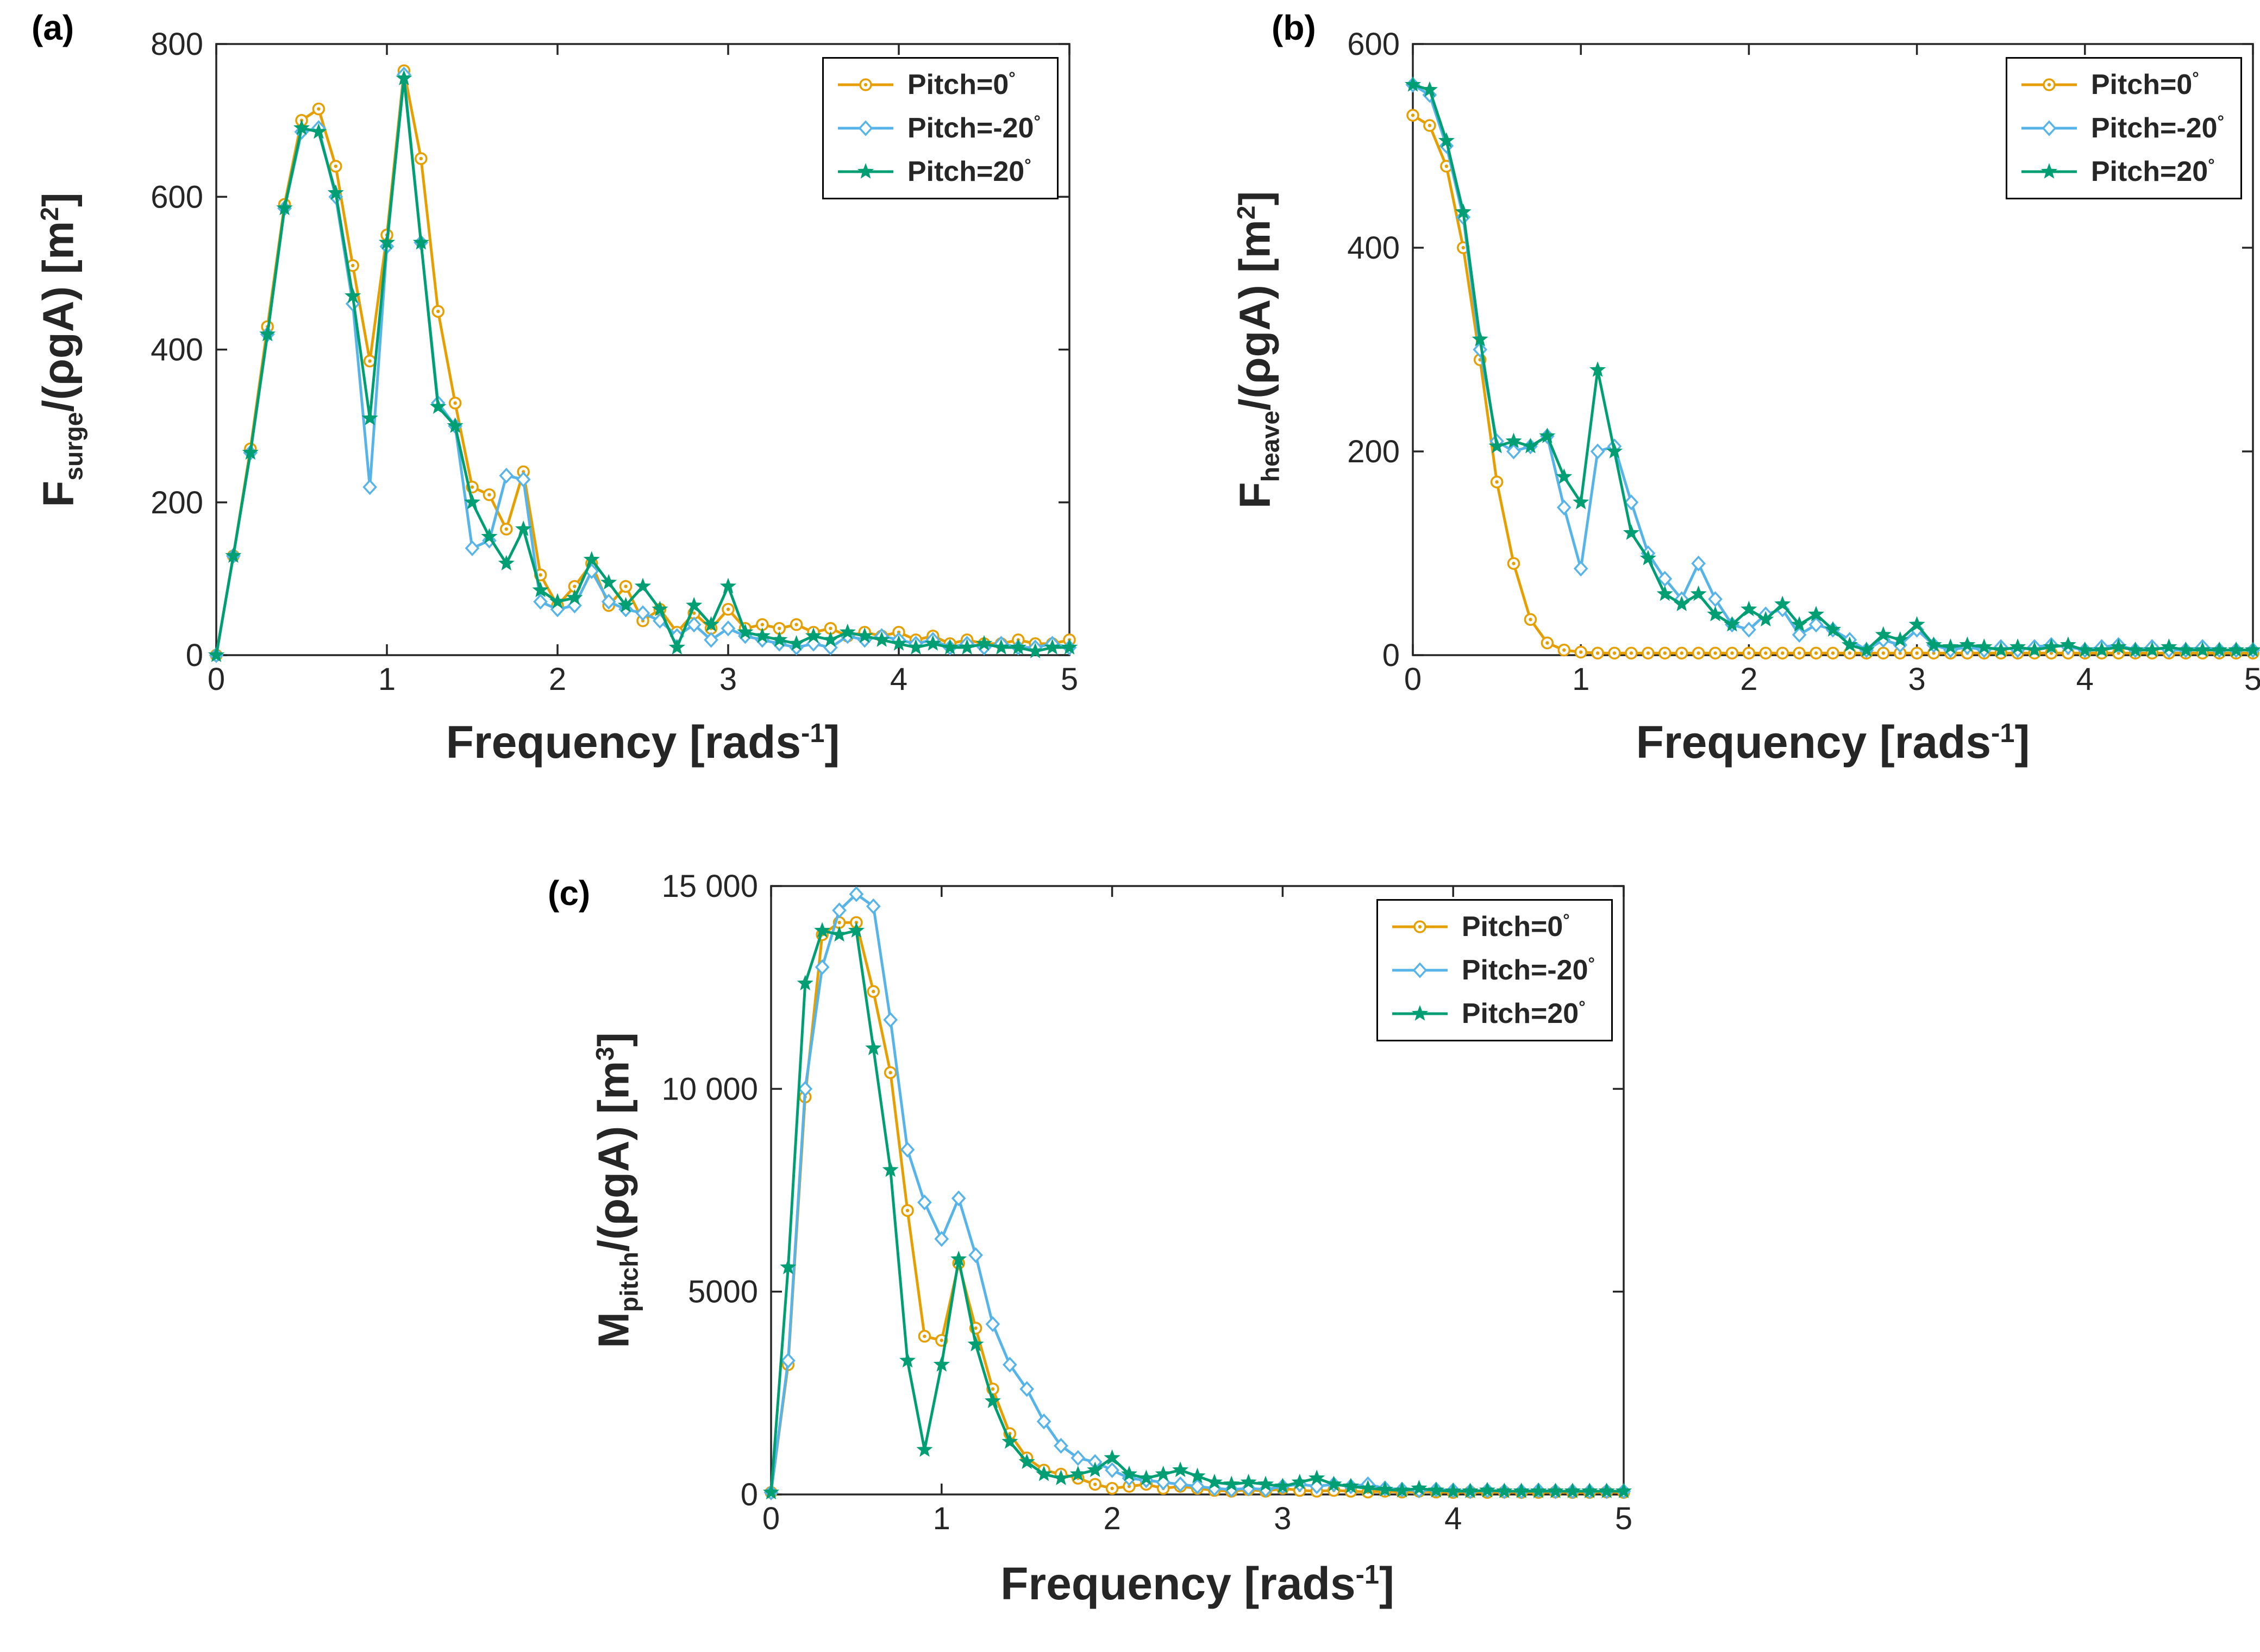 This screenshot has width=2260, height=1652. What do you see at coordinates (643, 743) in the screenshot?
I see `x-axis-label-a: Frequency [rads-1]` at bounding box center [643, 743].